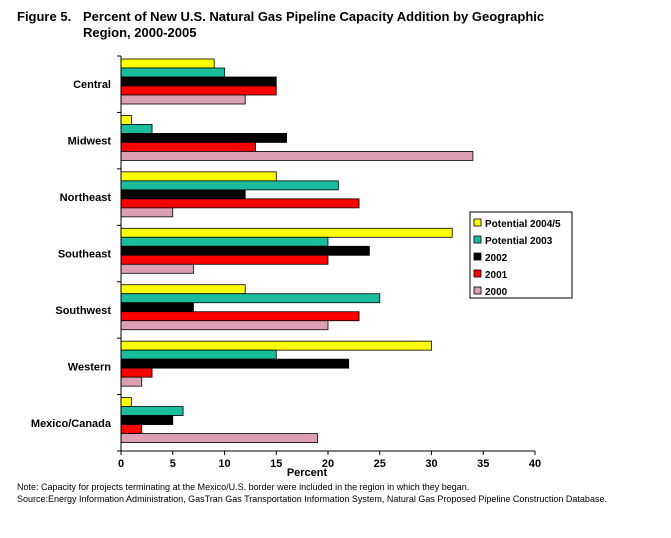  I want to click on x-tick-label: 10, so click(224, 464).